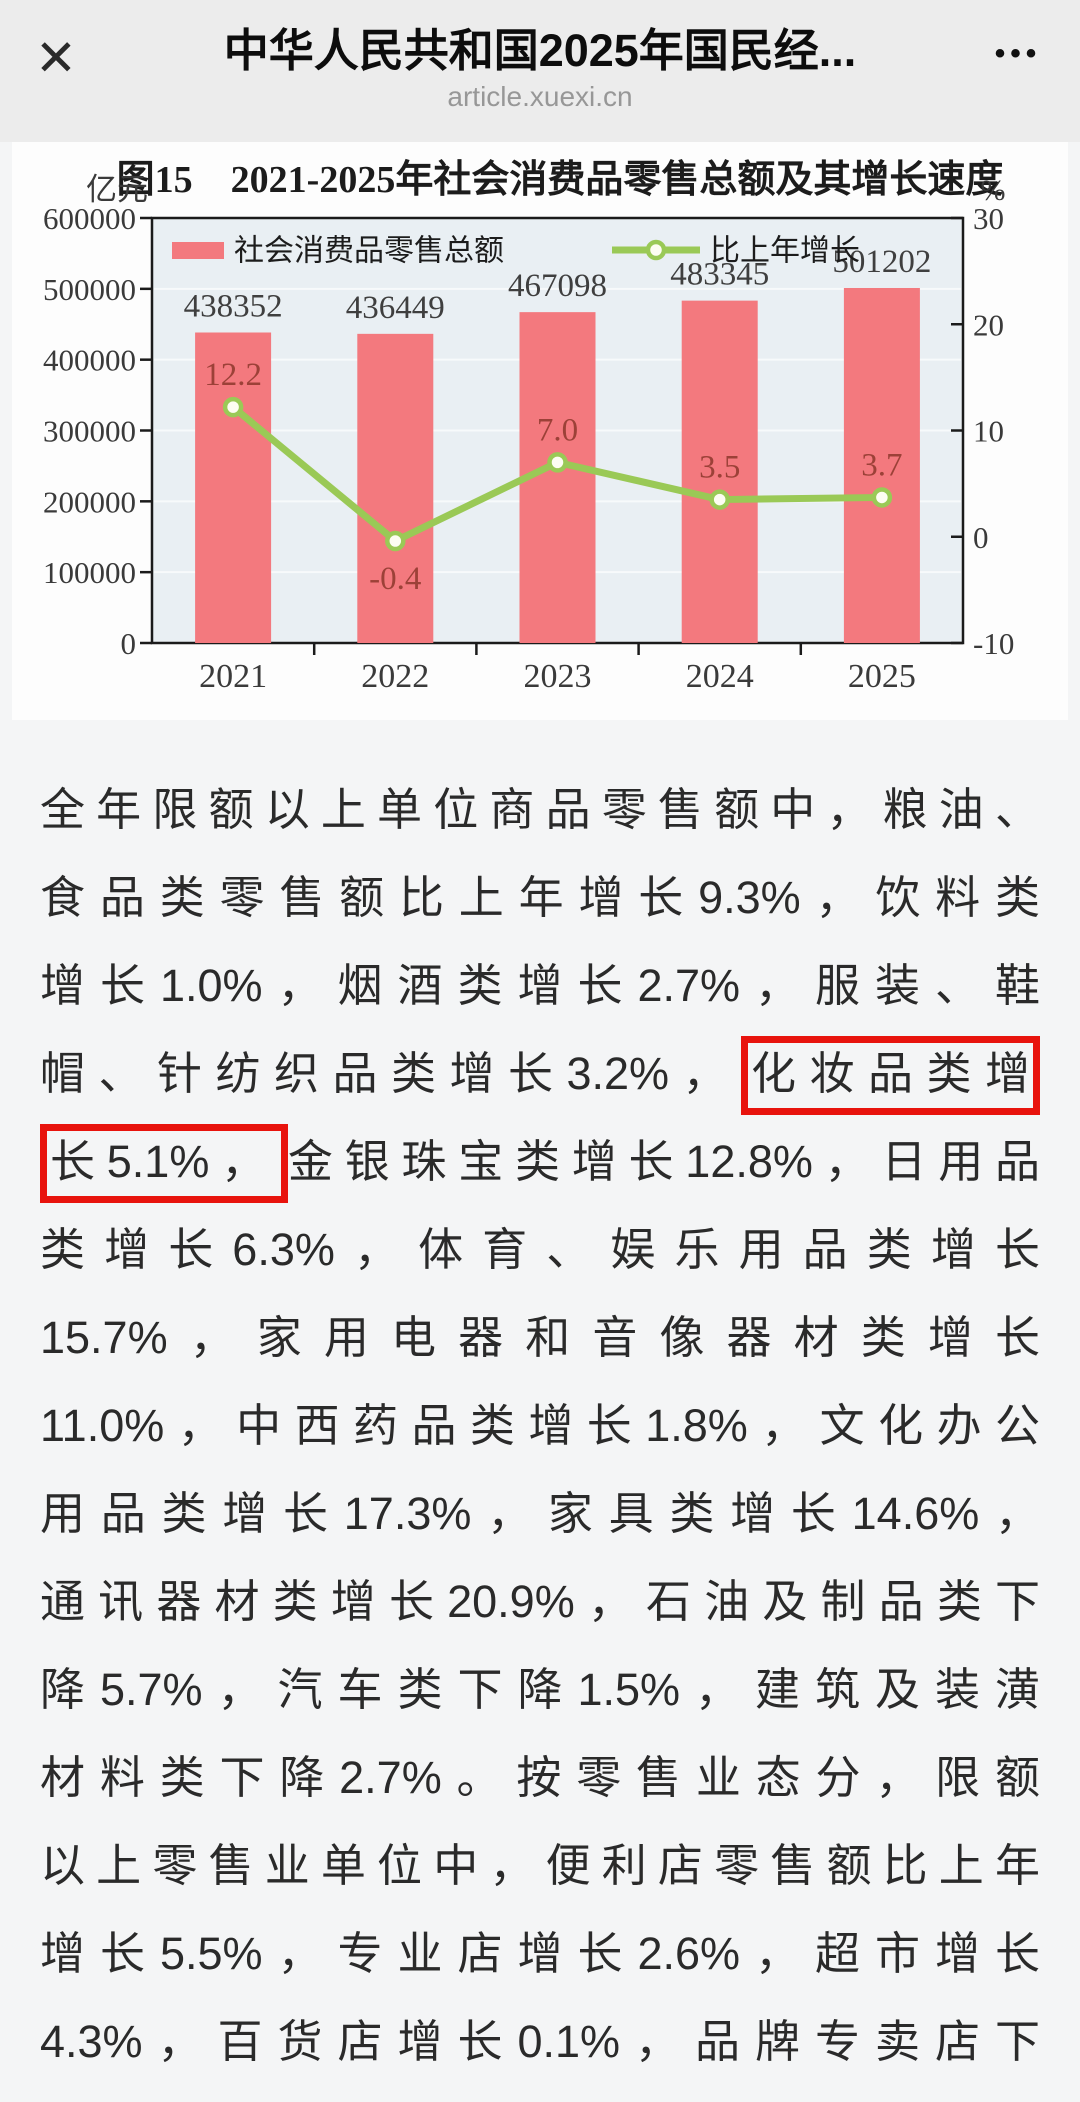  I want to click on text-segment: 用品类增长17.3%，家具类增长14.6%，, so click(540, 1513).